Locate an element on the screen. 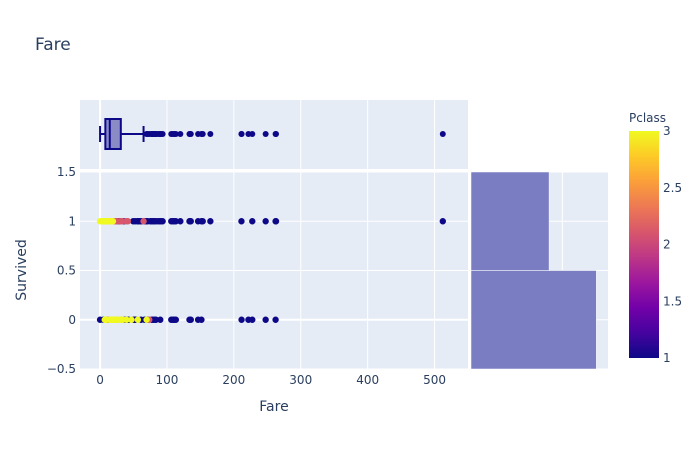  x-tick-label: 200 is located at coordinates (233, 380).